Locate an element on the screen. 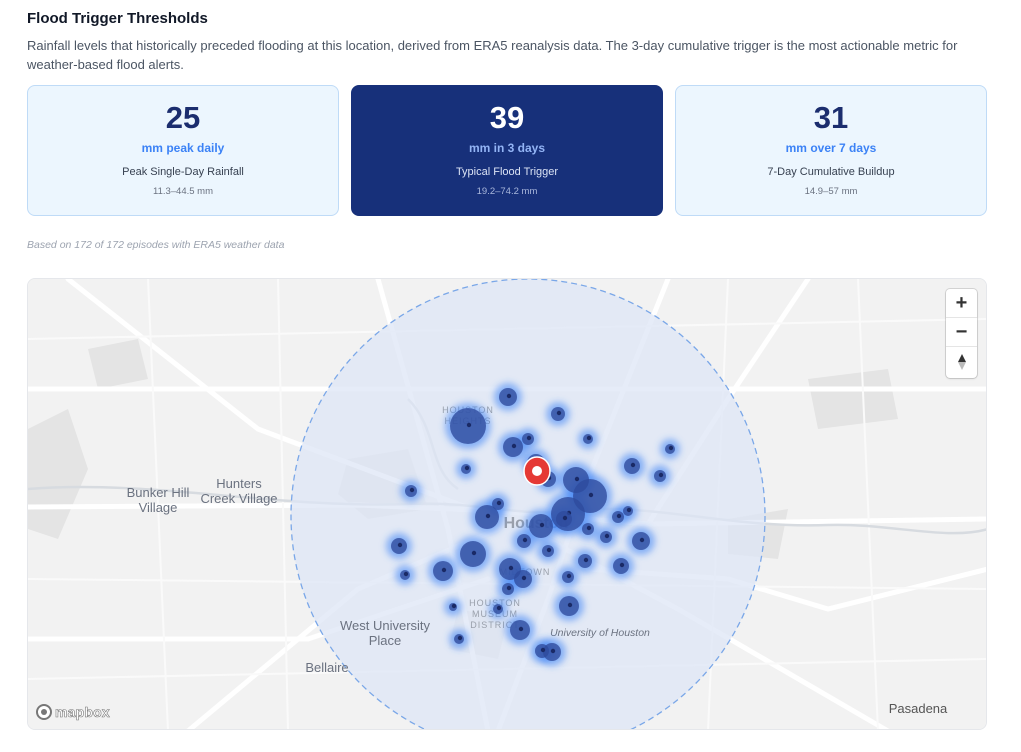 The height and width of the screenshot is (752, 1021). cumulative-buildup-unit: mm over 7 days is located at coordinates (831, 148).